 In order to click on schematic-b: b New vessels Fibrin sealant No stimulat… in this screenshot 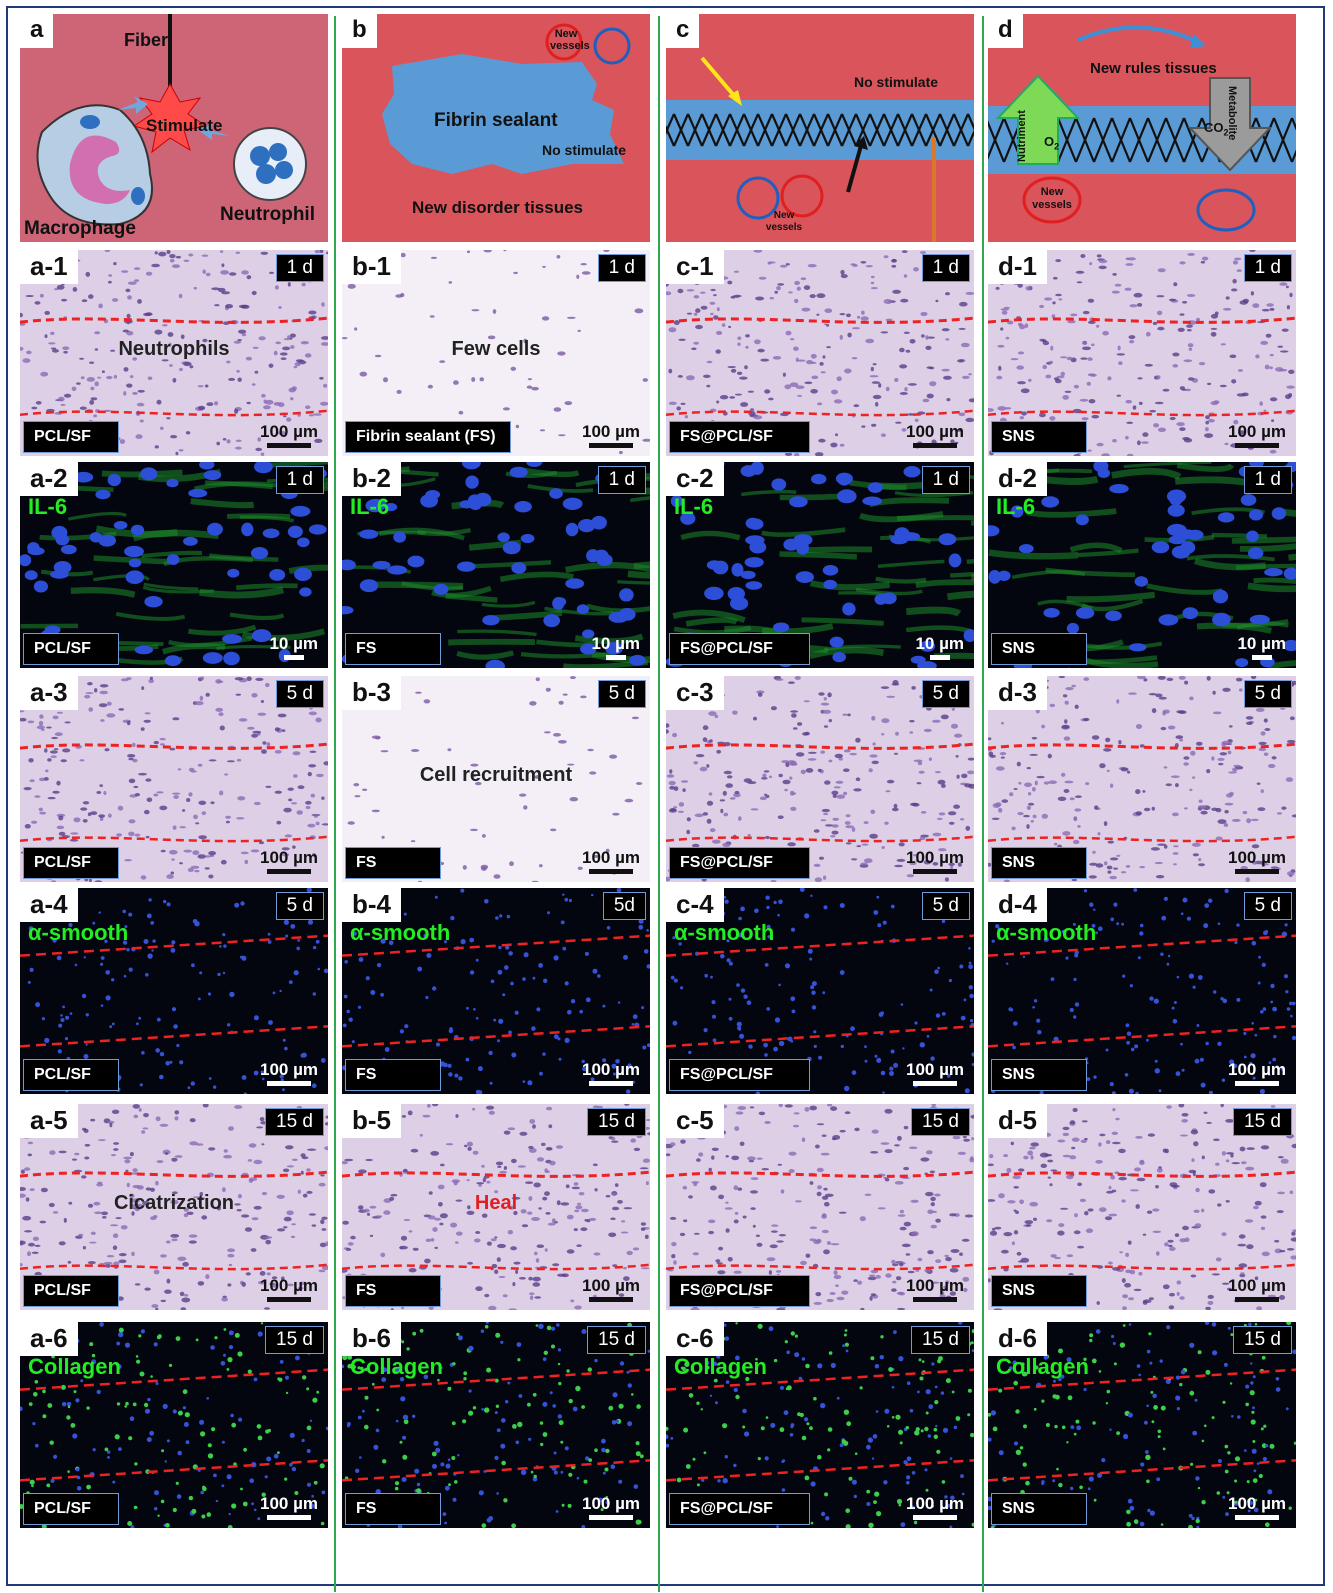, I will do `click(496, 128)`.